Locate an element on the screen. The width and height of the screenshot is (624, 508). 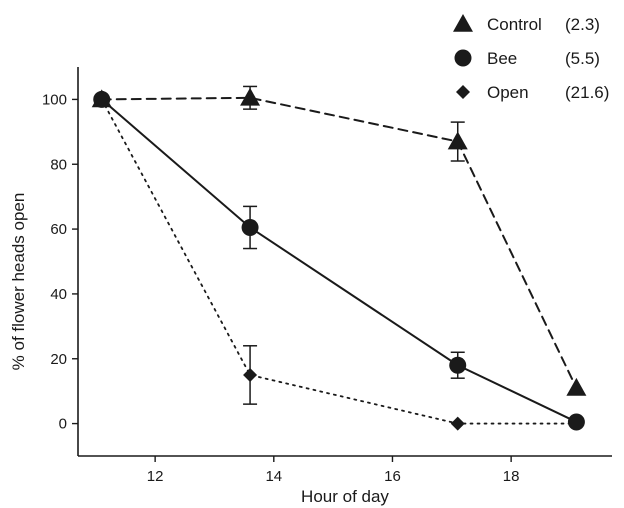
y-tick-label: 100 is located at coordinates (54, 99).